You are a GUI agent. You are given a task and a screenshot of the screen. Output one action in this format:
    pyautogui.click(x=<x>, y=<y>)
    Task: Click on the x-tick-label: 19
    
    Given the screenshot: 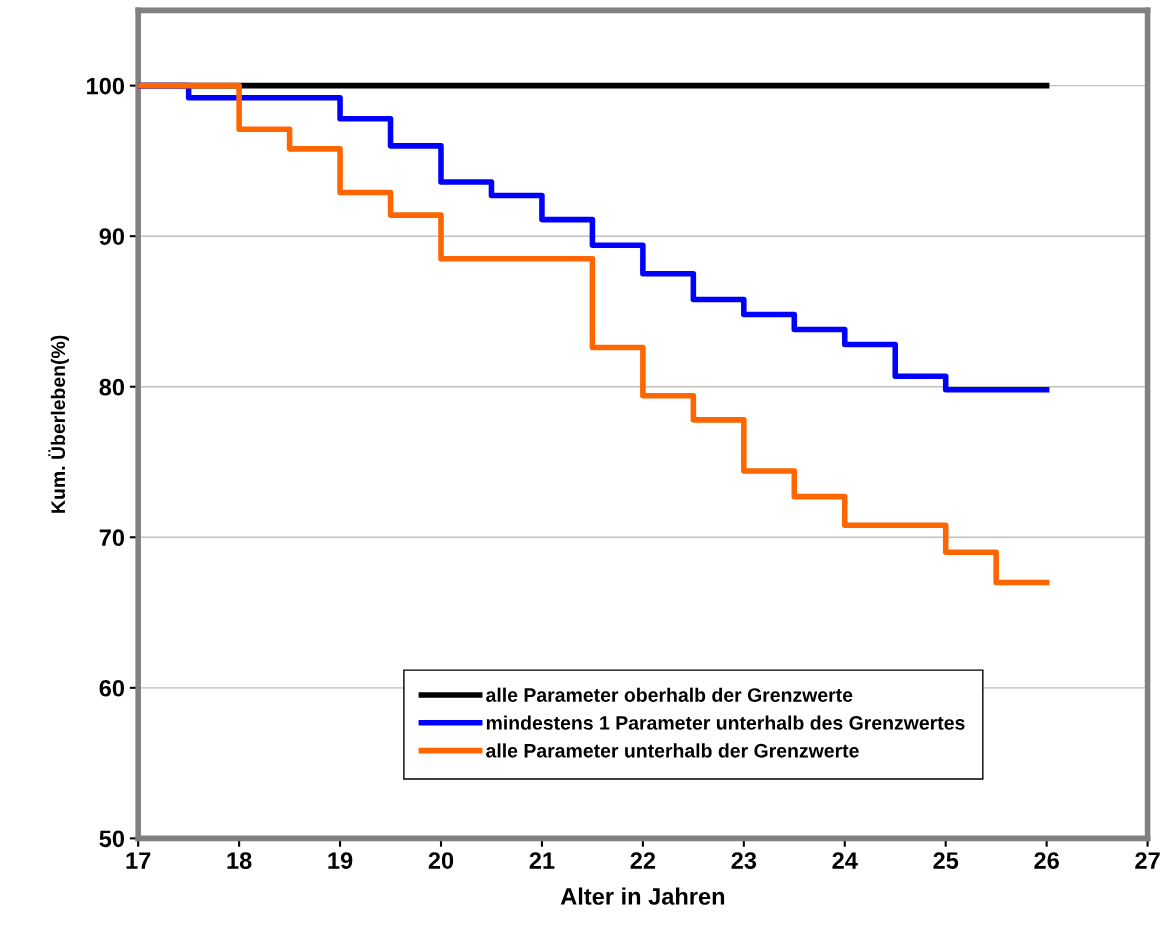 What is the action you would take?
    pyautogui.click(x=340, y=860)
    